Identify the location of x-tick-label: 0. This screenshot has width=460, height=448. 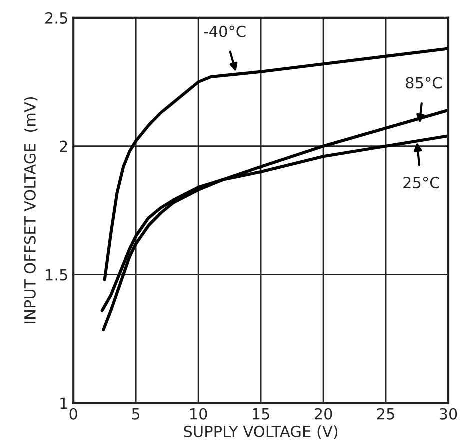
(74, 414).